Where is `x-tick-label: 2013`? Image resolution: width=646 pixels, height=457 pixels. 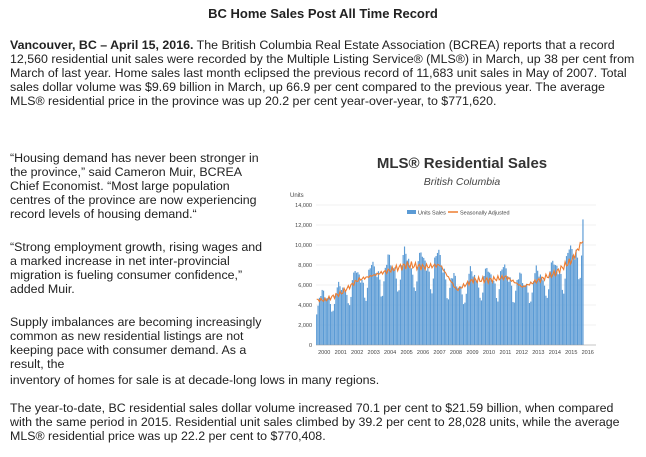 x-tick-label: 2013 is located at coordinates (538, 353).